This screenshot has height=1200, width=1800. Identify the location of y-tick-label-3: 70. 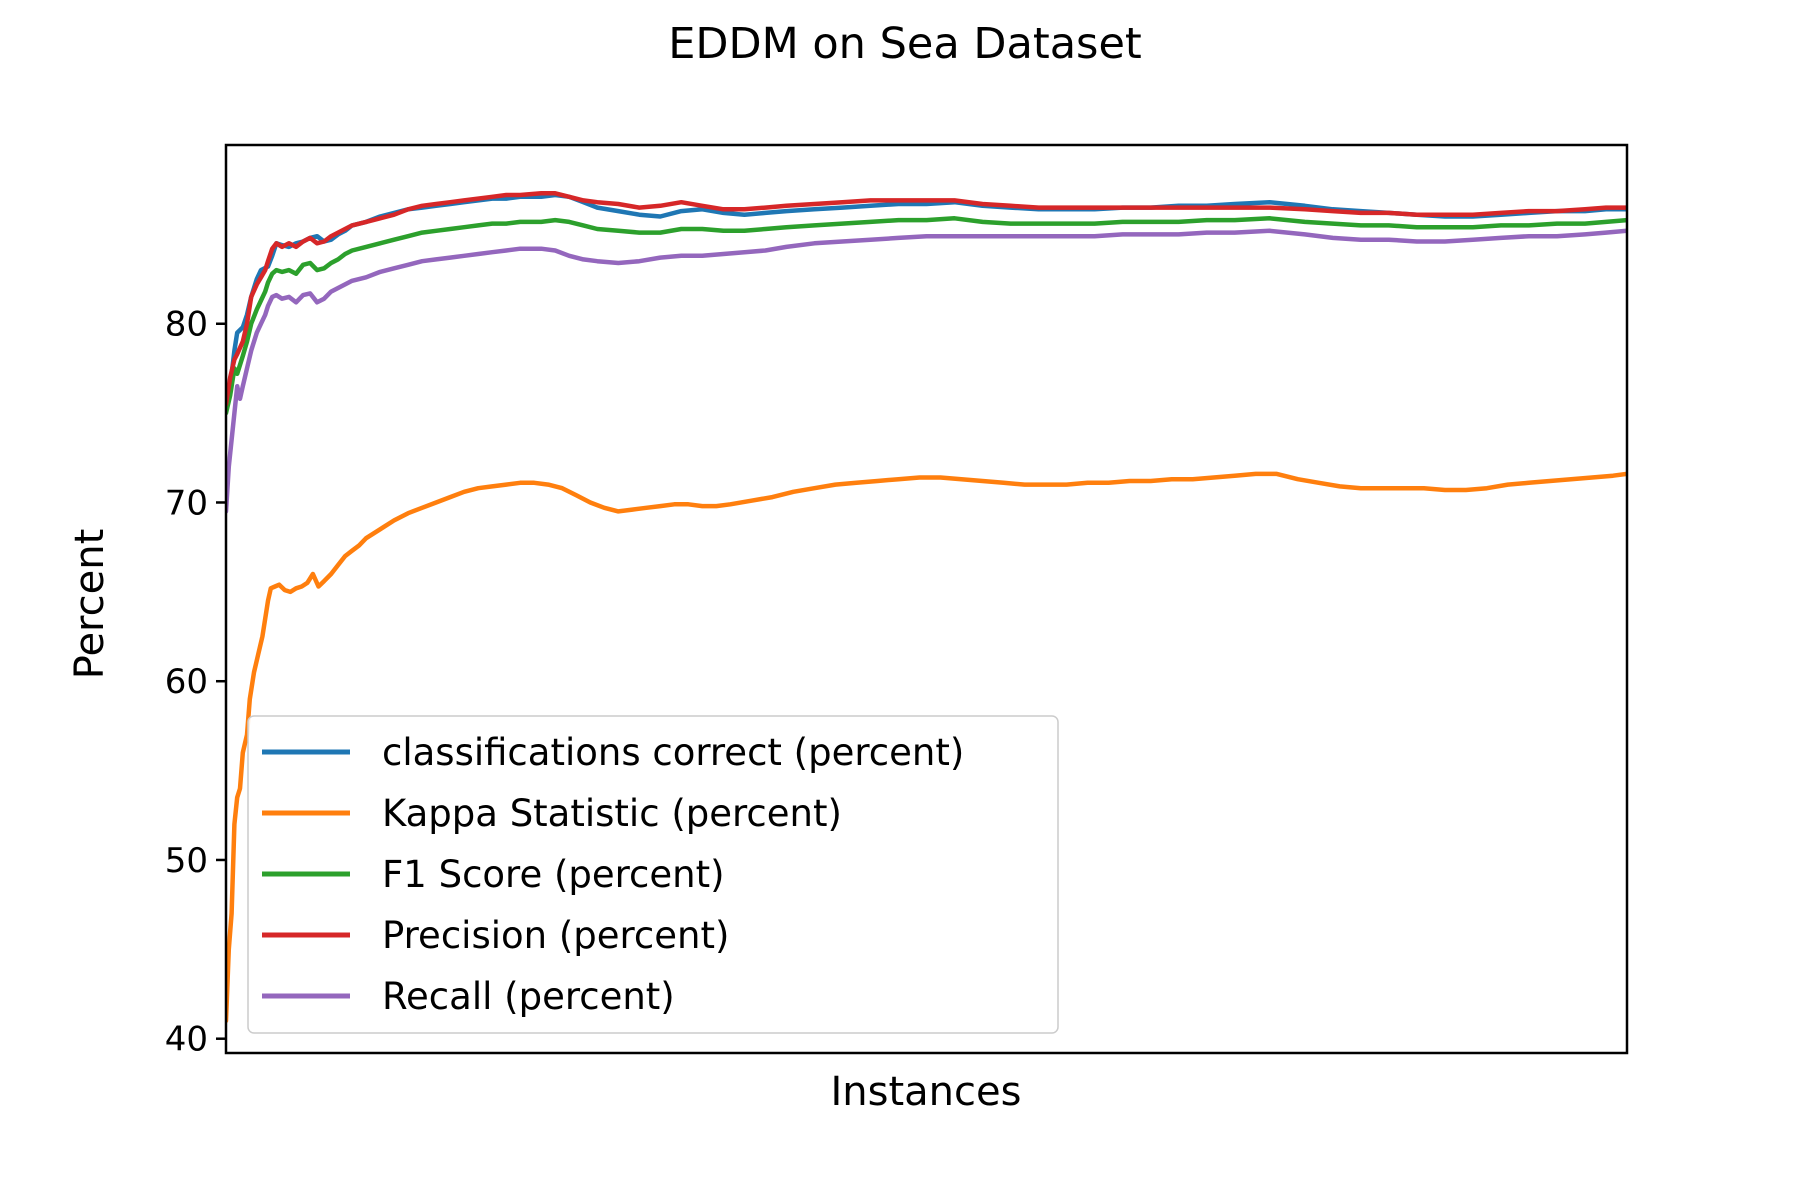
(186, 503).